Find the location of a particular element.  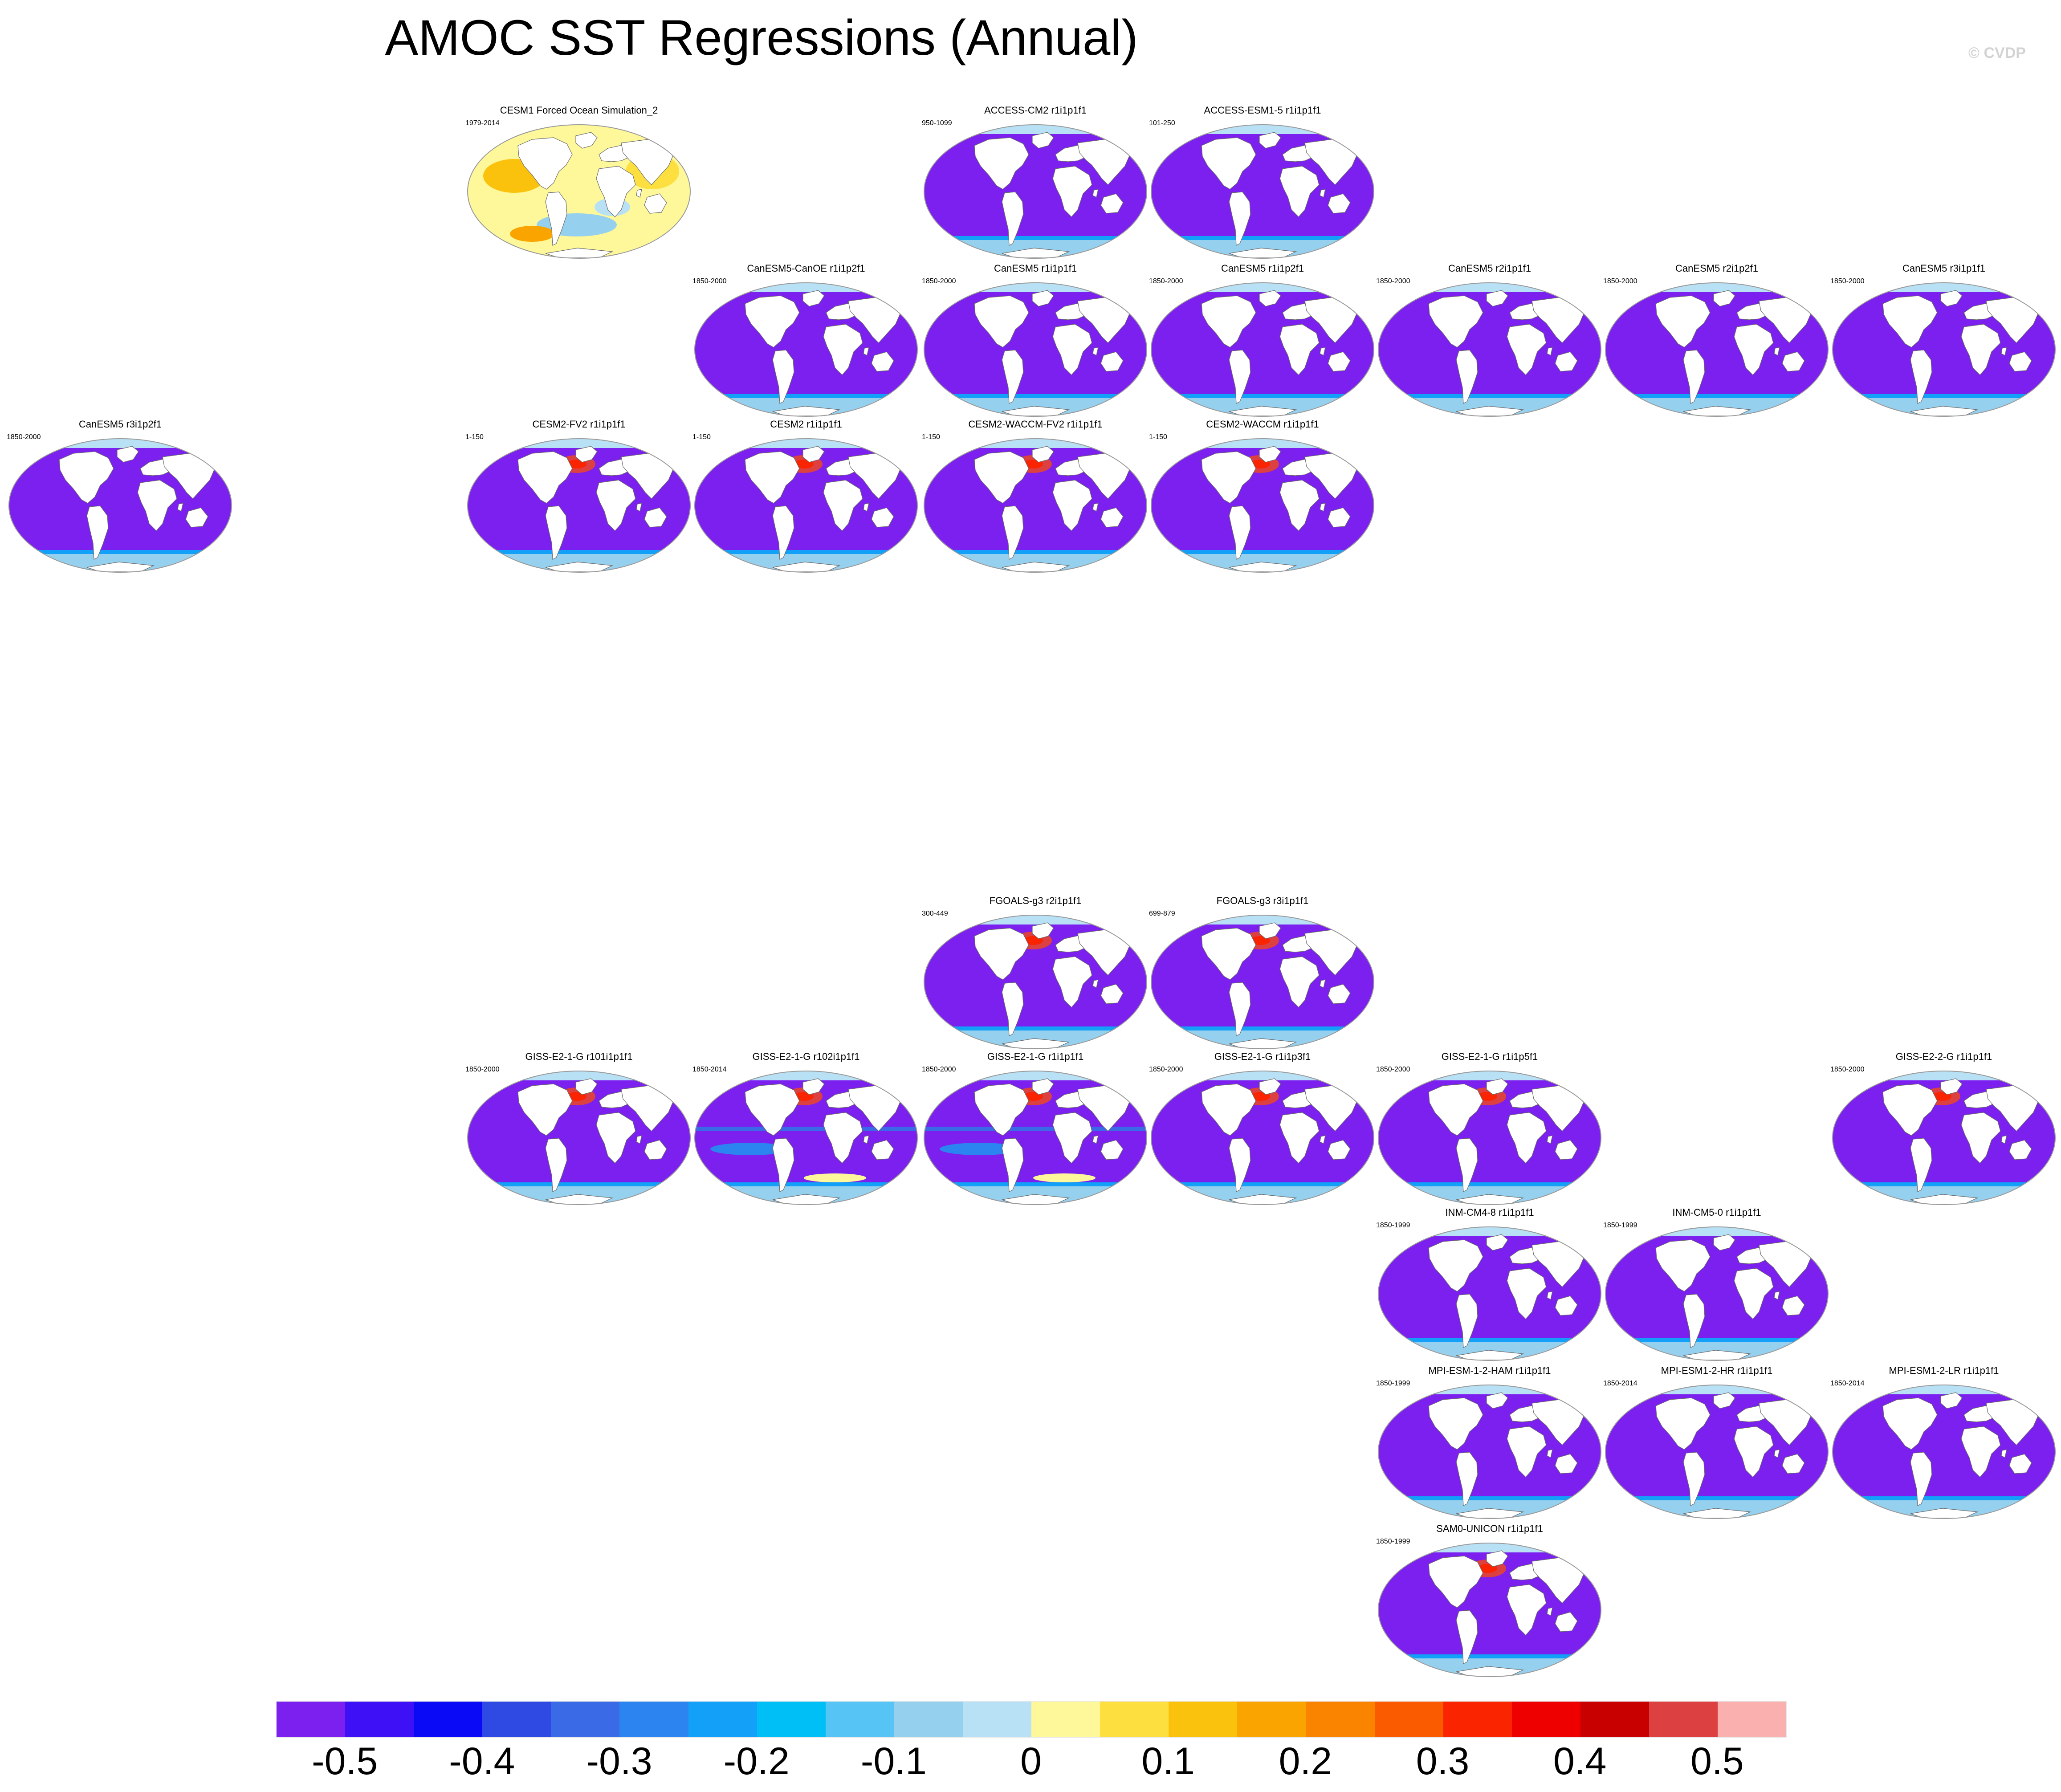

map-panel: CESM2-FV2 r1i1p1f1 1-150 is located at coordinates (578, 496).